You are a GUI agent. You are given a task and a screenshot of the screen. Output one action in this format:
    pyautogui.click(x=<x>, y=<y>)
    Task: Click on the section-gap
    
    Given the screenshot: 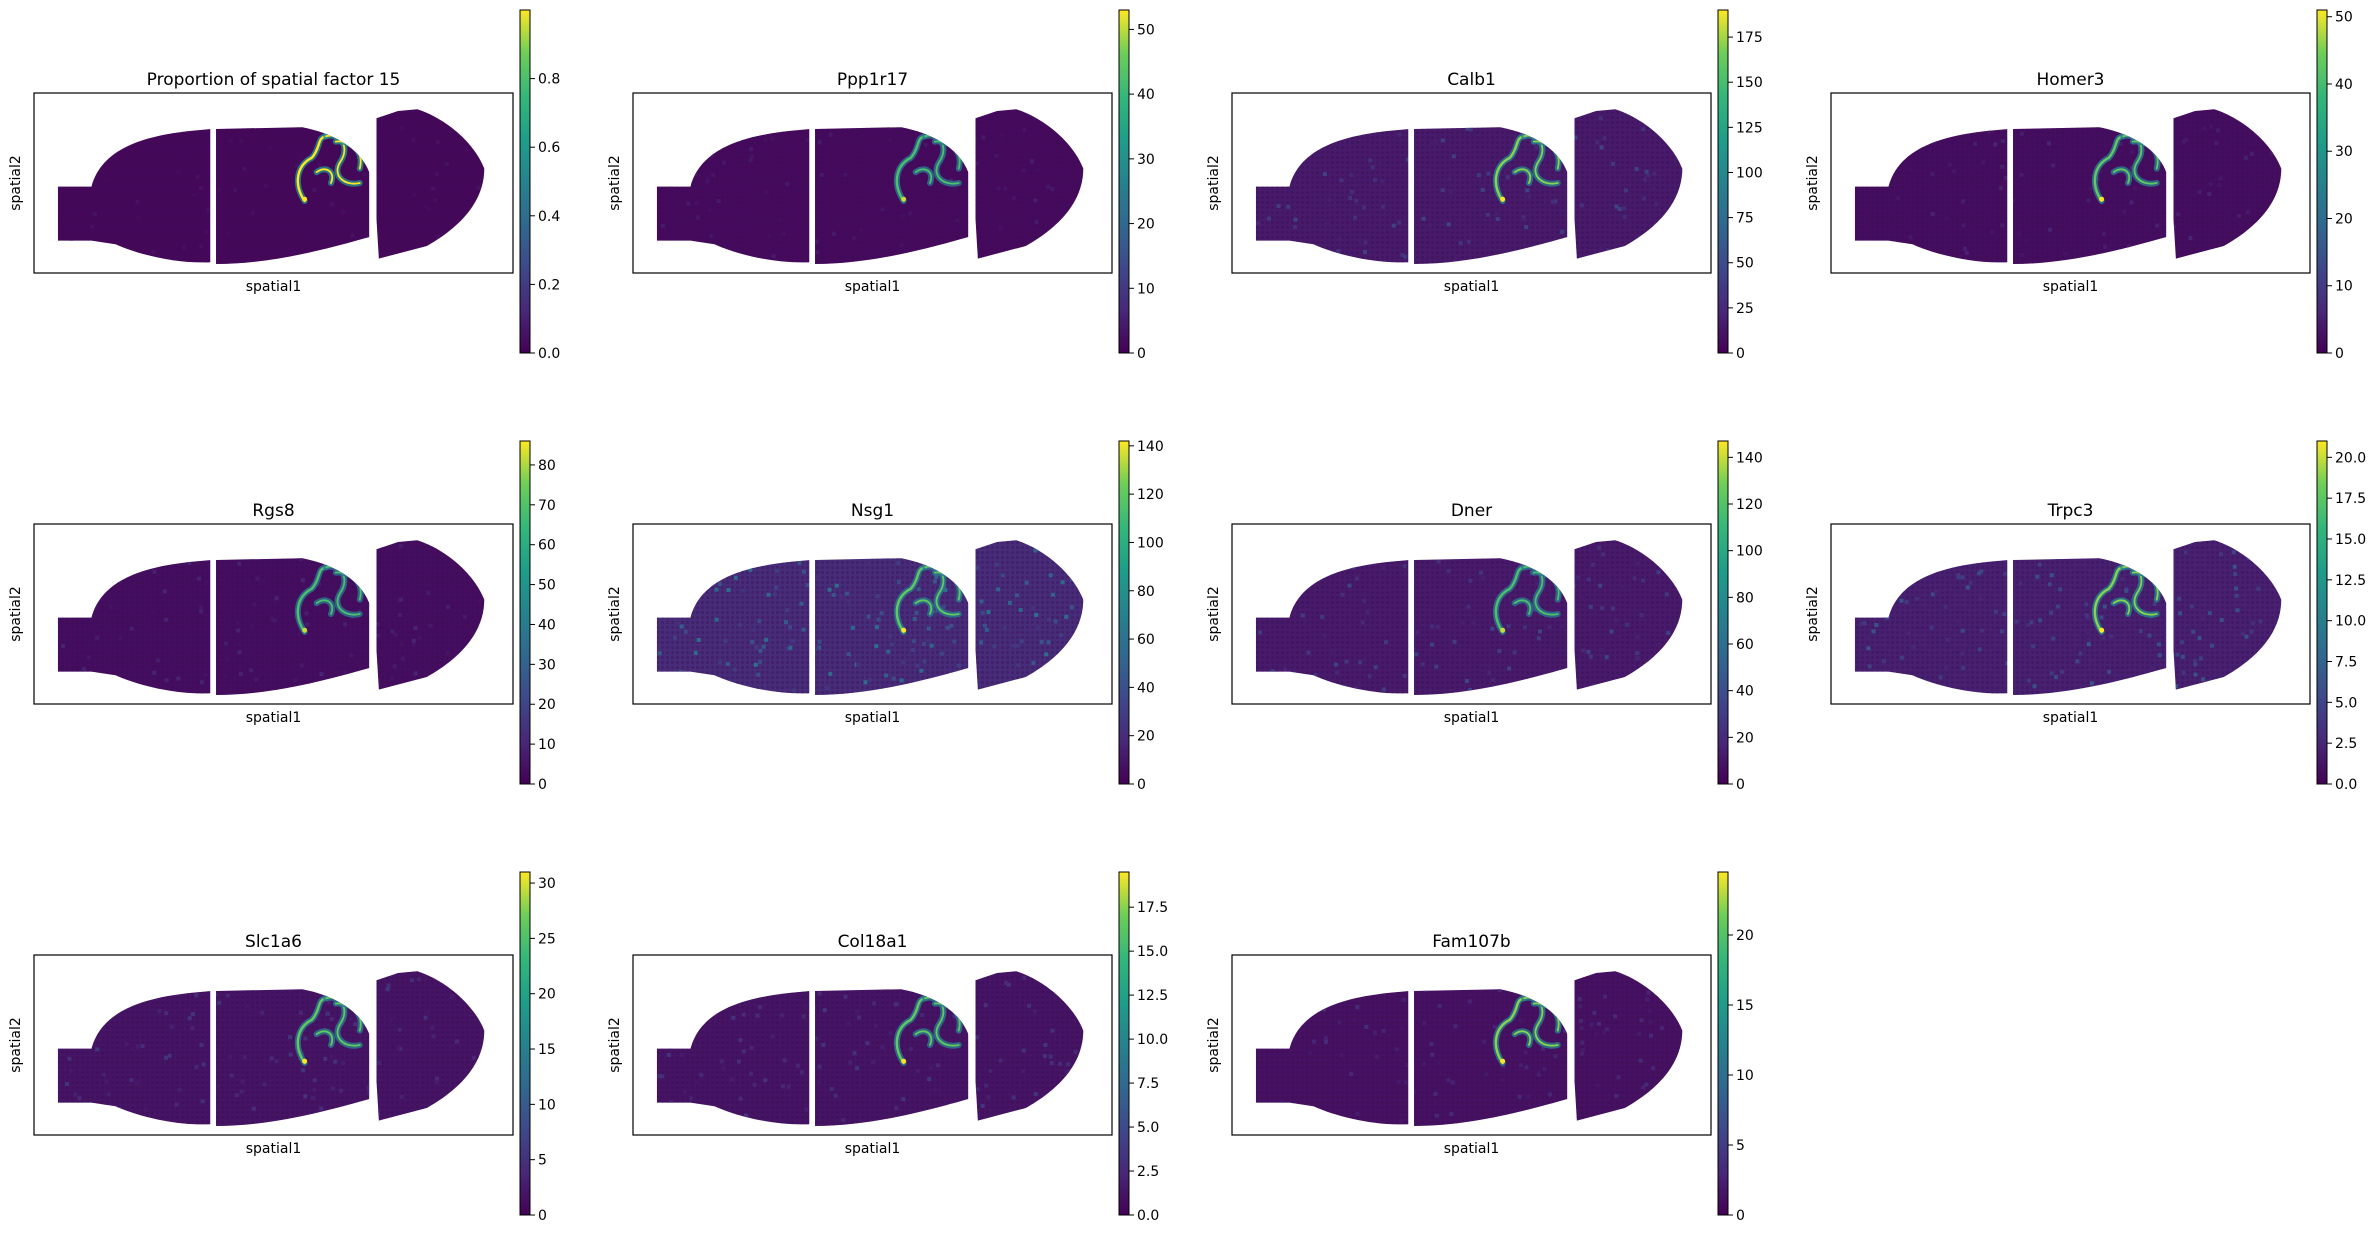 What is the action you would take?
    pyautogui.click(x=1571, y=183)
    